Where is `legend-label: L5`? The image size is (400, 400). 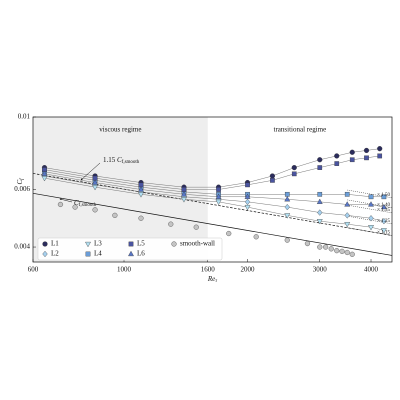
legend-label: L5 is located at coordinates (141, 244).